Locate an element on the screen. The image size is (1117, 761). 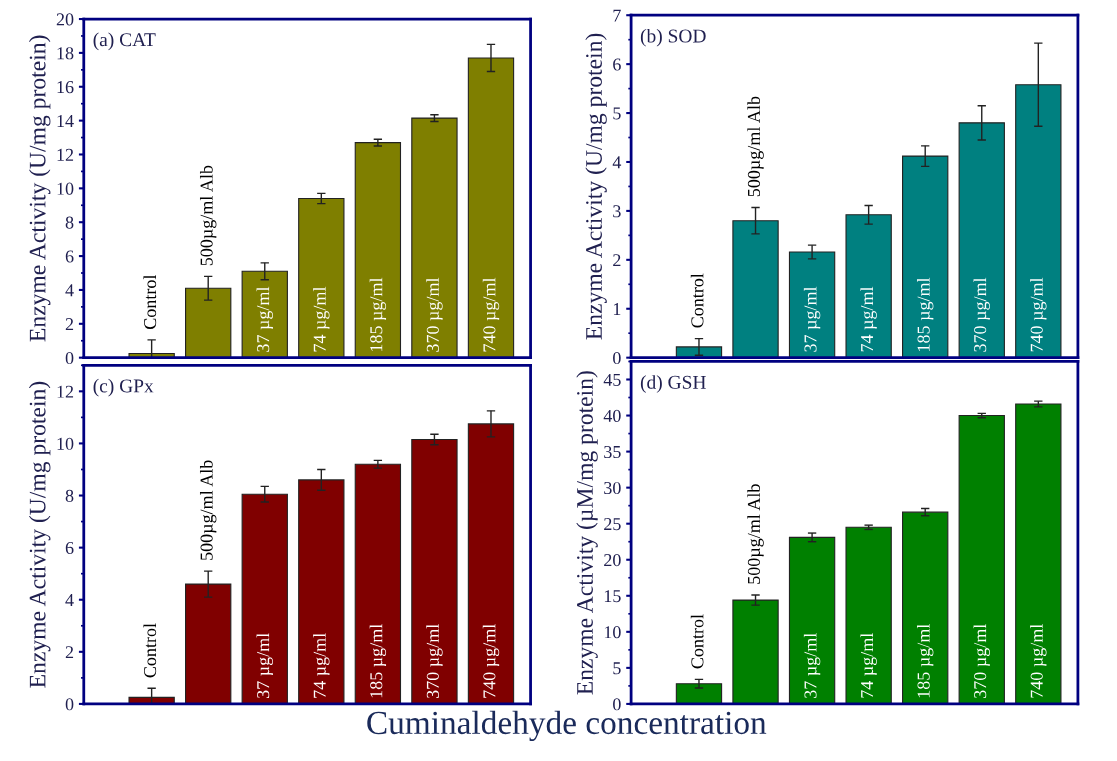
y-tick-label: 7 is located at coordinates (617, 15).